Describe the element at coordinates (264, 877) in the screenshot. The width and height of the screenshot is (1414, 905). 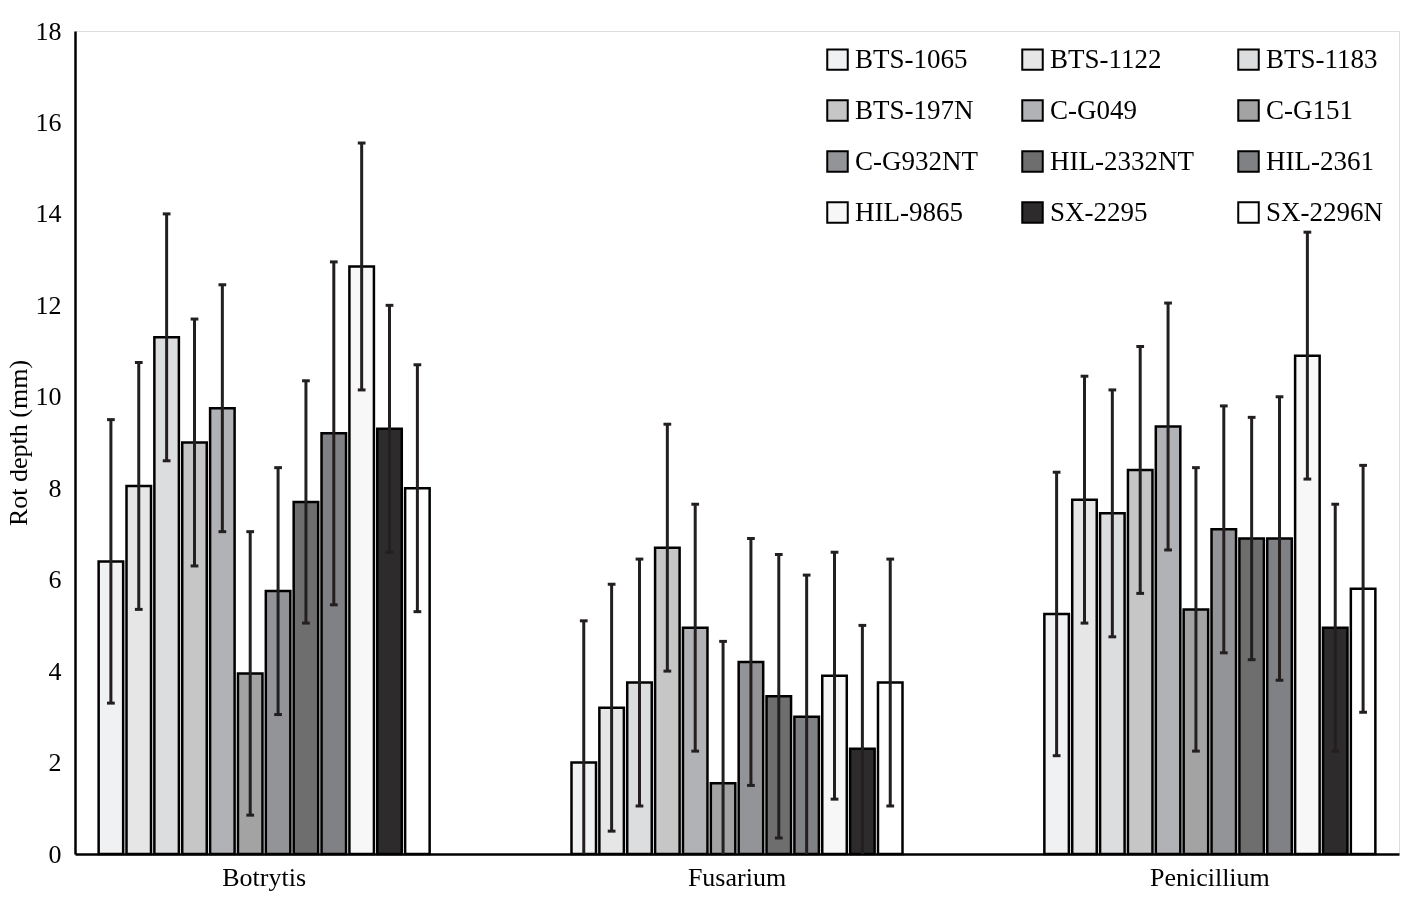
I see `x-tick-label: Botrytis` at that location.